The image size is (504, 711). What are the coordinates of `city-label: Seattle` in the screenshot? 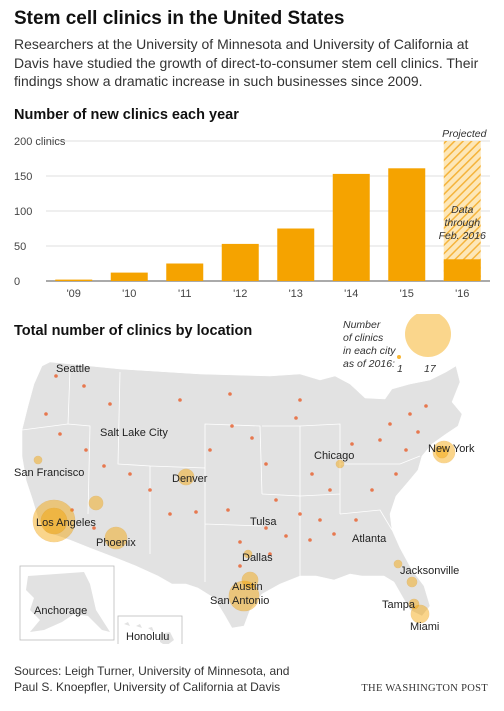 It's located at (73, 369).